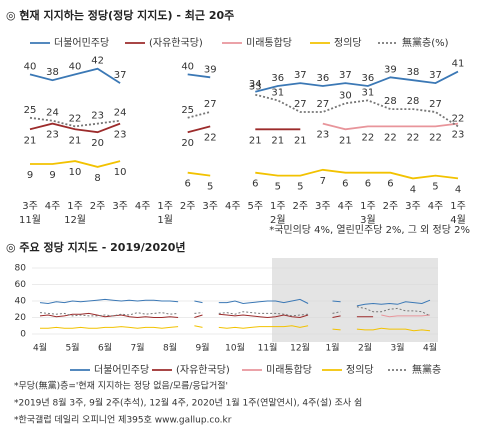 This screenshot has width=500, height=441. What do you see at coordinates (458, 189) in the screenshot?
I see `data-label: 4` at bounding box center [458, 189].